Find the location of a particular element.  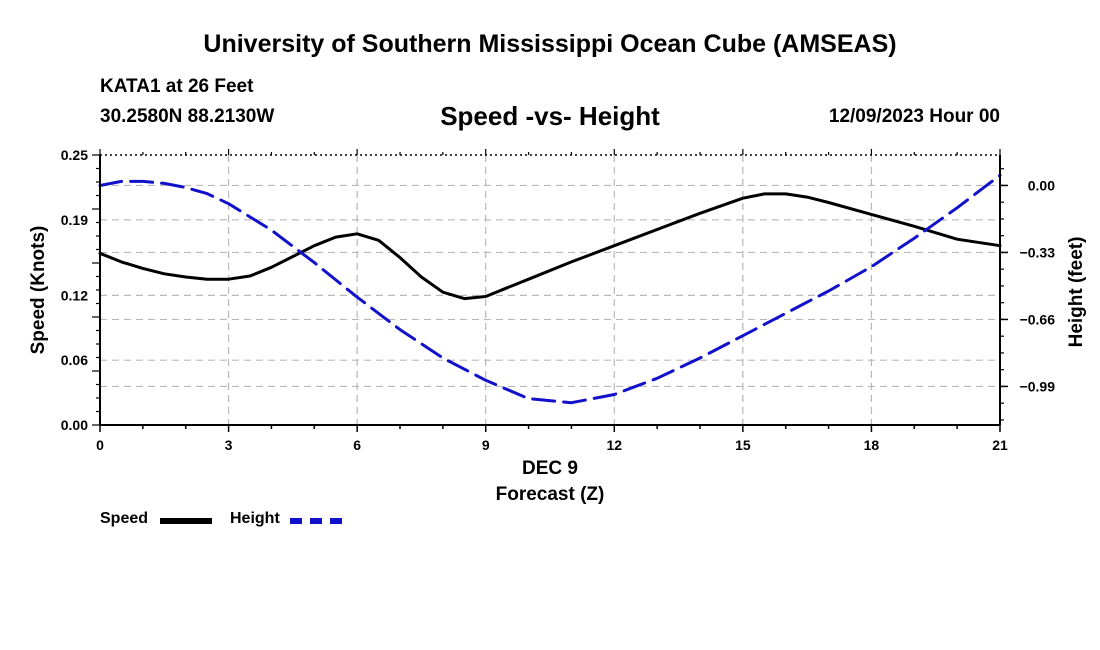

y-left-tick-label-2: 0.12 is located at coordinates (74, 295).